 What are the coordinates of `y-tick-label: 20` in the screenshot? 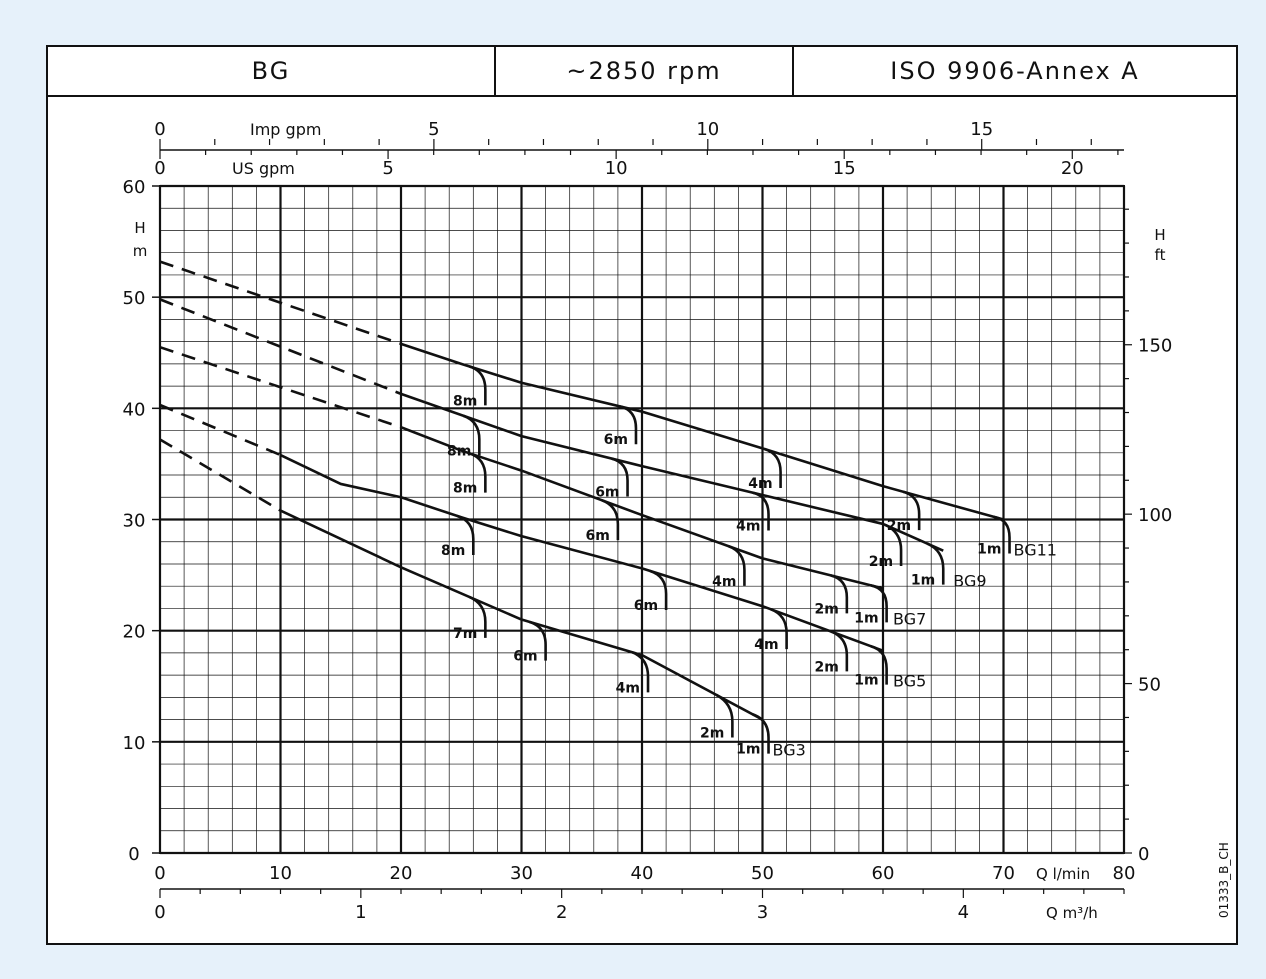 It's located at (134, 632).